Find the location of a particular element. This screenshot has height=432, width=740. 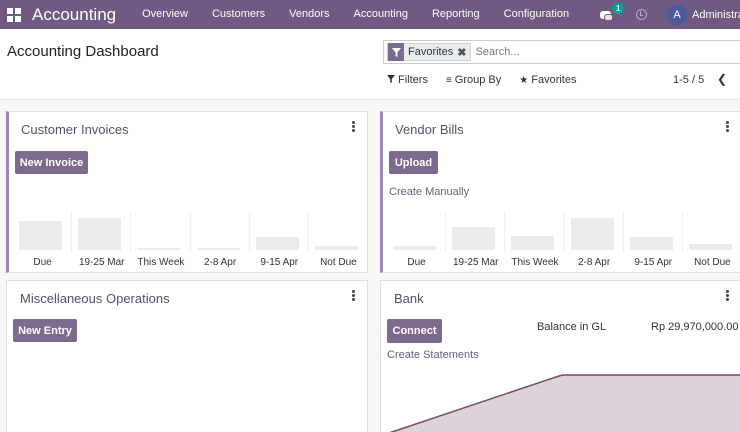

filter-bar: Filters ≡ Group By ★ Favorites is located at coordinates (488, 80).